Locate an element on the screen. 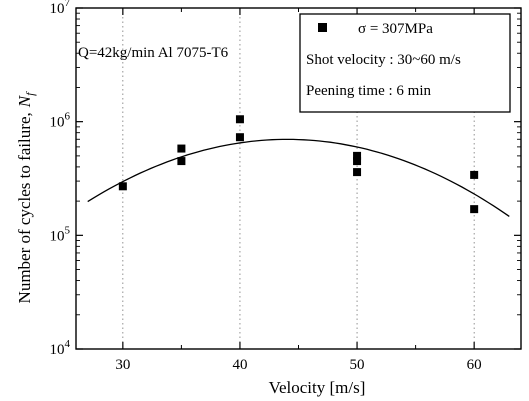  legend-box is located at coordinates (405, 63).